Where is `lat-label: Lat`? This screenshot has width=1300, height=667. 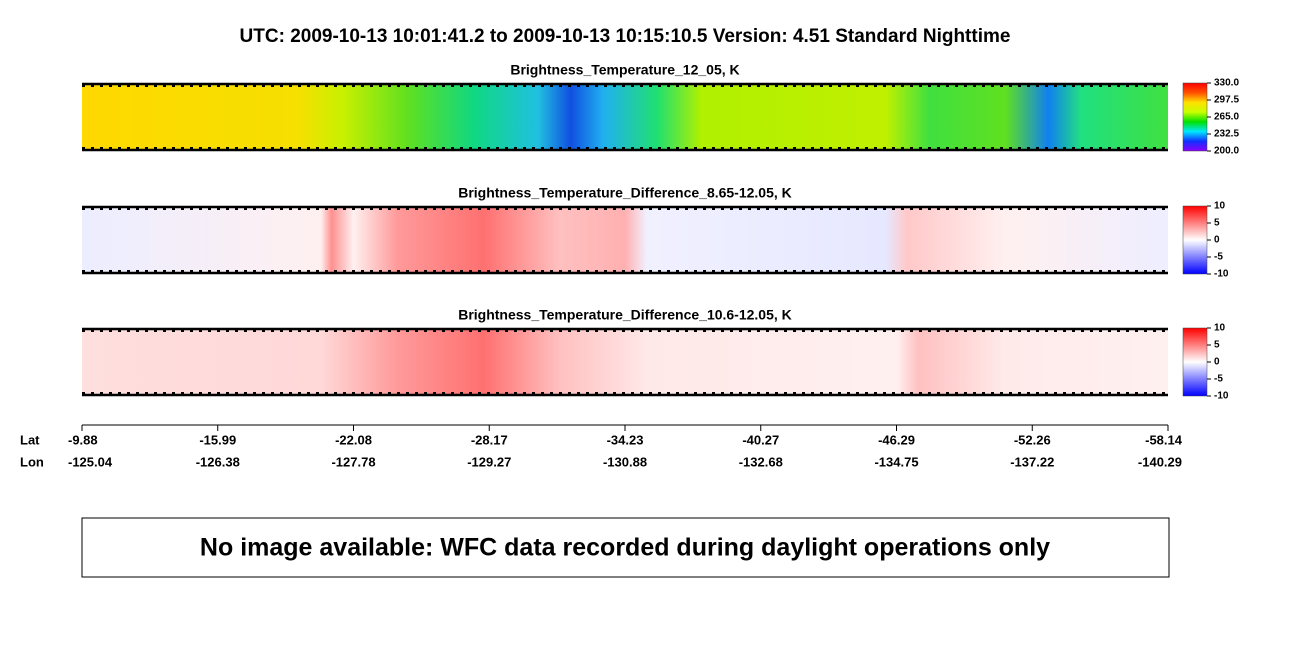
lat-label: Lat is located at coordinates (30, 439).